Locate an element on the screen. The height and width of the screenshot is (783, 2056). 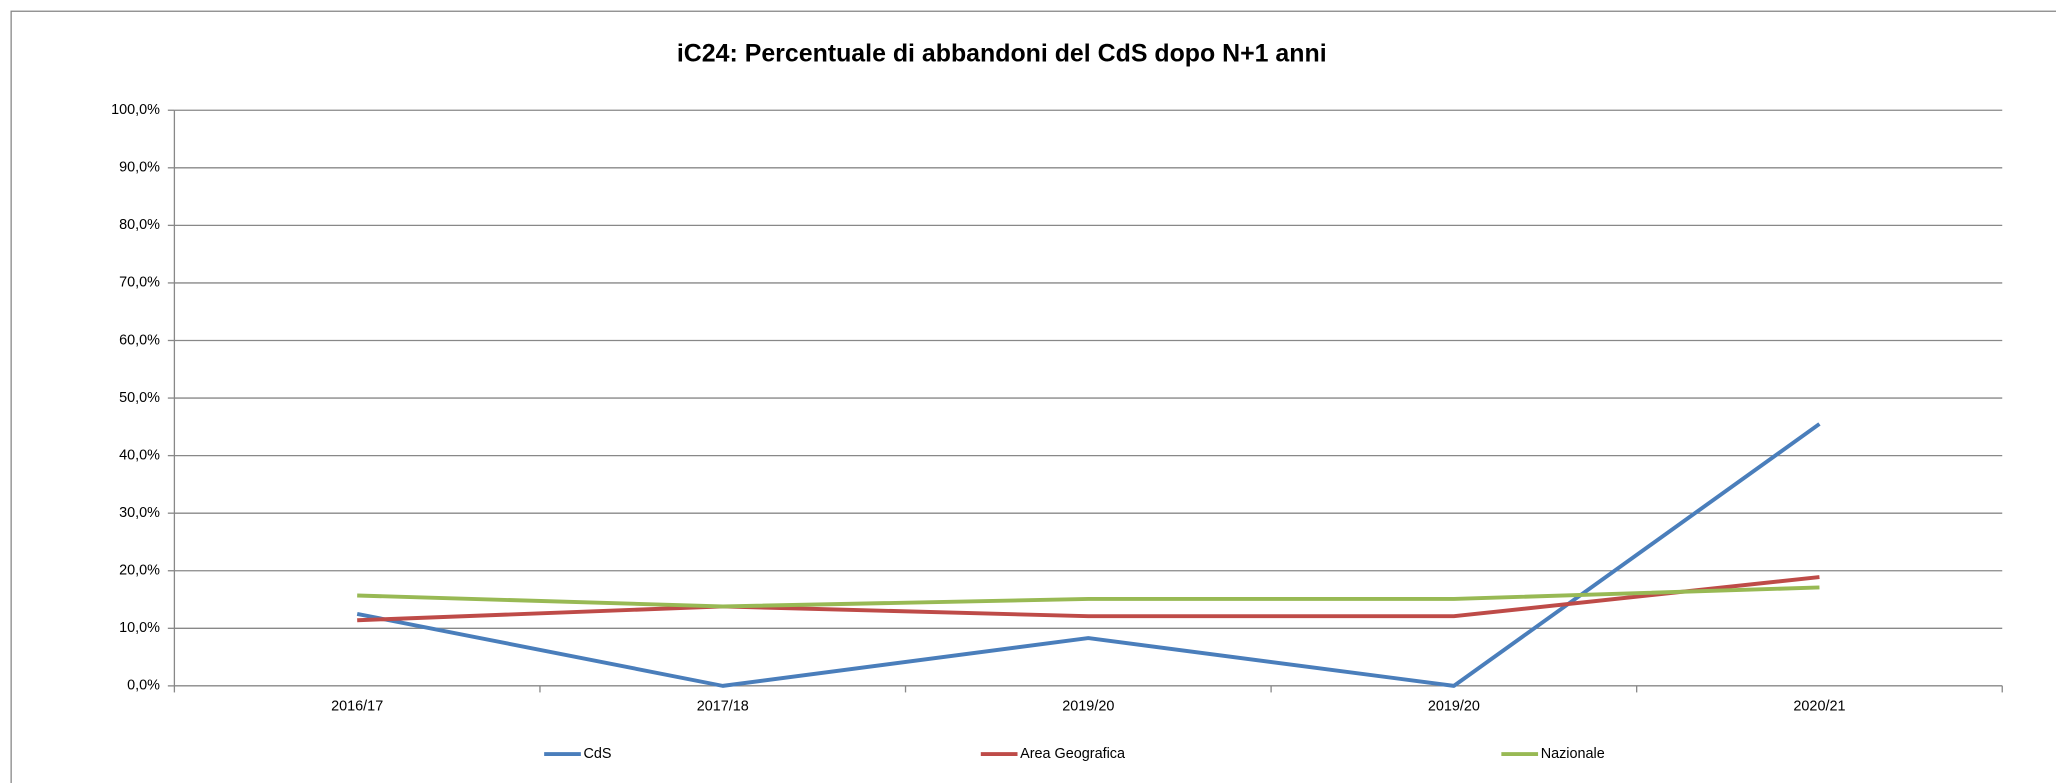
x-tick-label: 2020/21 is located at coordinates (1819, 707).